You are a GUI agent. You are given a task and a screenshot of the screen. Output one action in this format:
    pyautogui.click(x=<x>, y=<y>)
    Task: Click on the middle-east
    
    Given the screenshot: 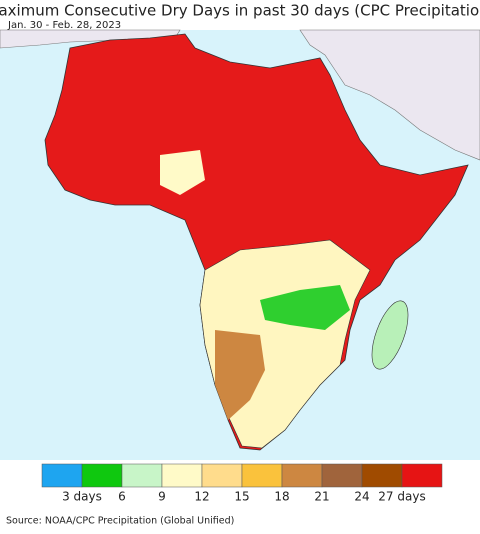 What is the action you would take?
    pyautogui.click(x=389, y=95)
    